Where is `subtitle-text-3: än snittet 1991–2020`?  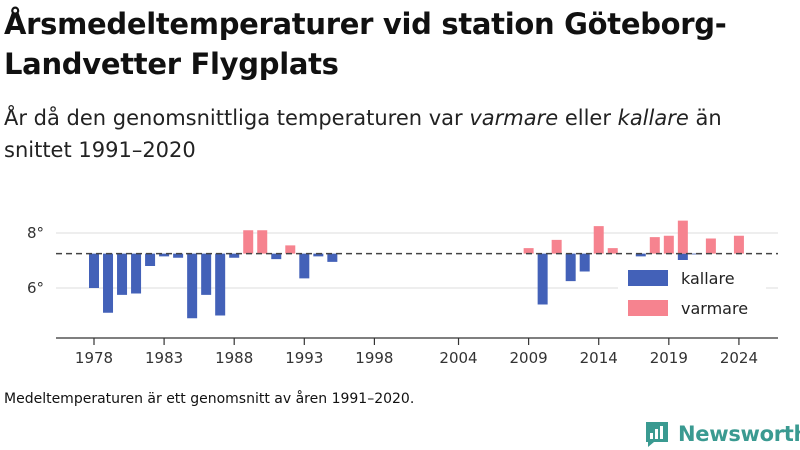 subtitle-text-3: än snittet 1991–2020 is located at coordinates (363, 134).